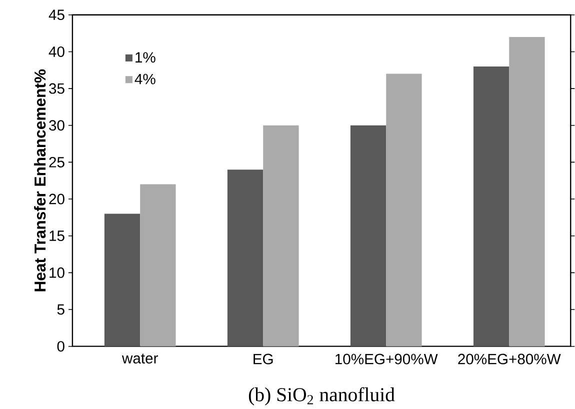 Image resolution: width=575 pixels, height=409 pixels. I want to click on y-tick-label: 45, so click(56, 15).